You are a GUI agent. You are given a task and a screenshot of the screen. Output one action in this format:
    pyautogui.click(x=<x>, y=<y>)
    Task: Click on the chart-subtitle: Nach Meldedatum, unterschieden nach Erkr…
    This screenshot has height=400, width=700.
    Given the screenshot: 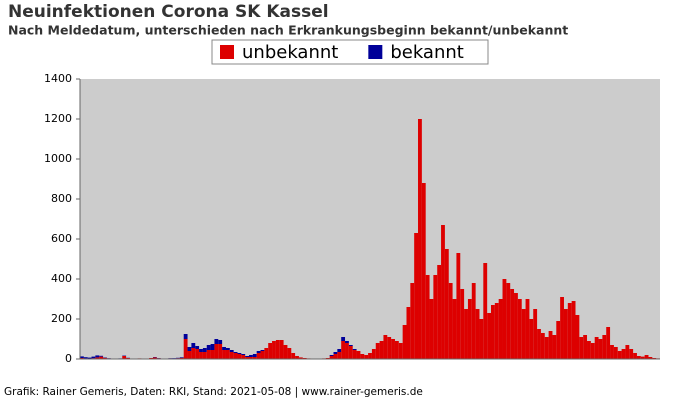 What is the action you would take?
    pyautogui.click(x=288, y=30)
    